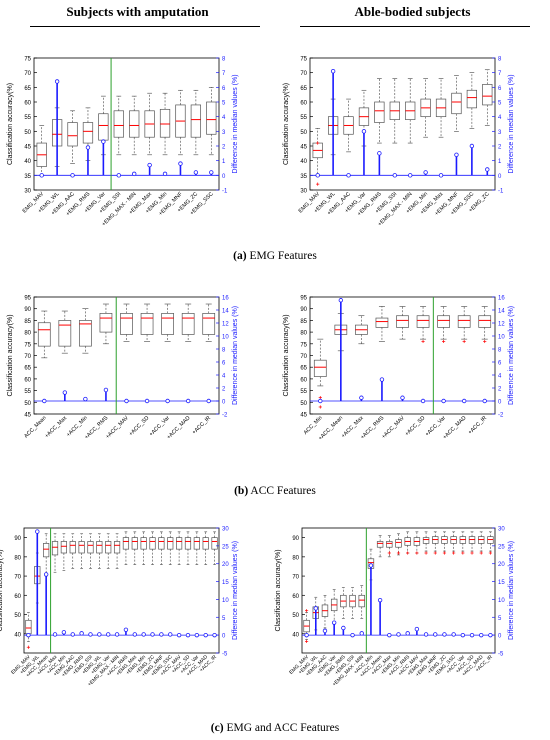  What do you see at coordinates (225, 312) in the screenshot?
I see `y2-tick-label: 14` at bounding box center [225, 312].